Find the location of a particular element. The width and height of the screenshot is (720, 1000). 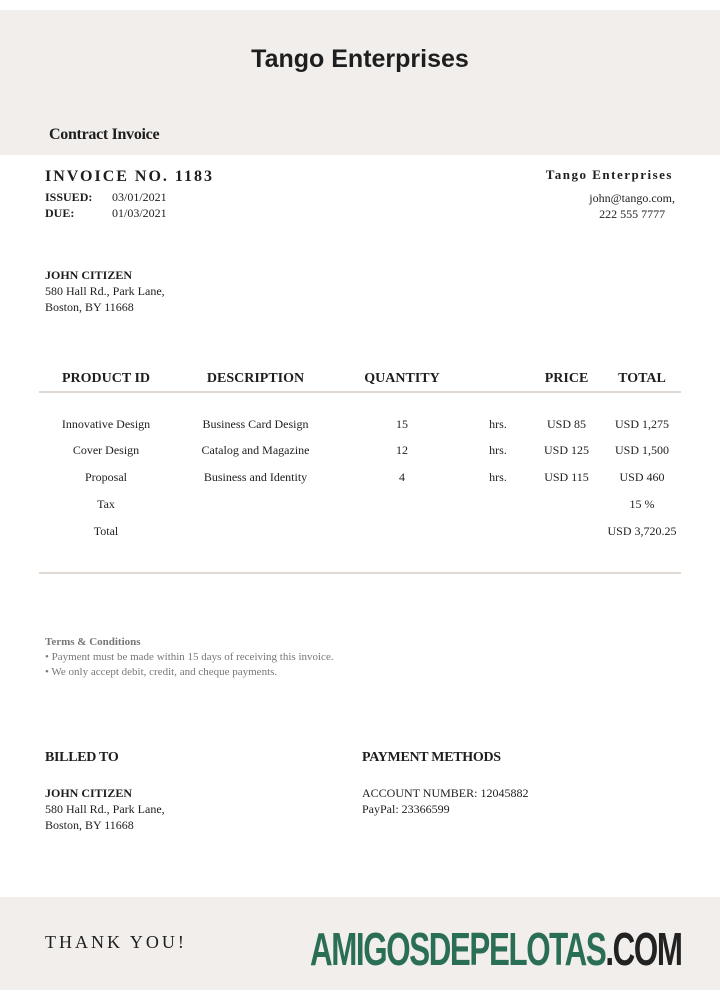

table-cell: Proposal is located at coordinates (106, 477).